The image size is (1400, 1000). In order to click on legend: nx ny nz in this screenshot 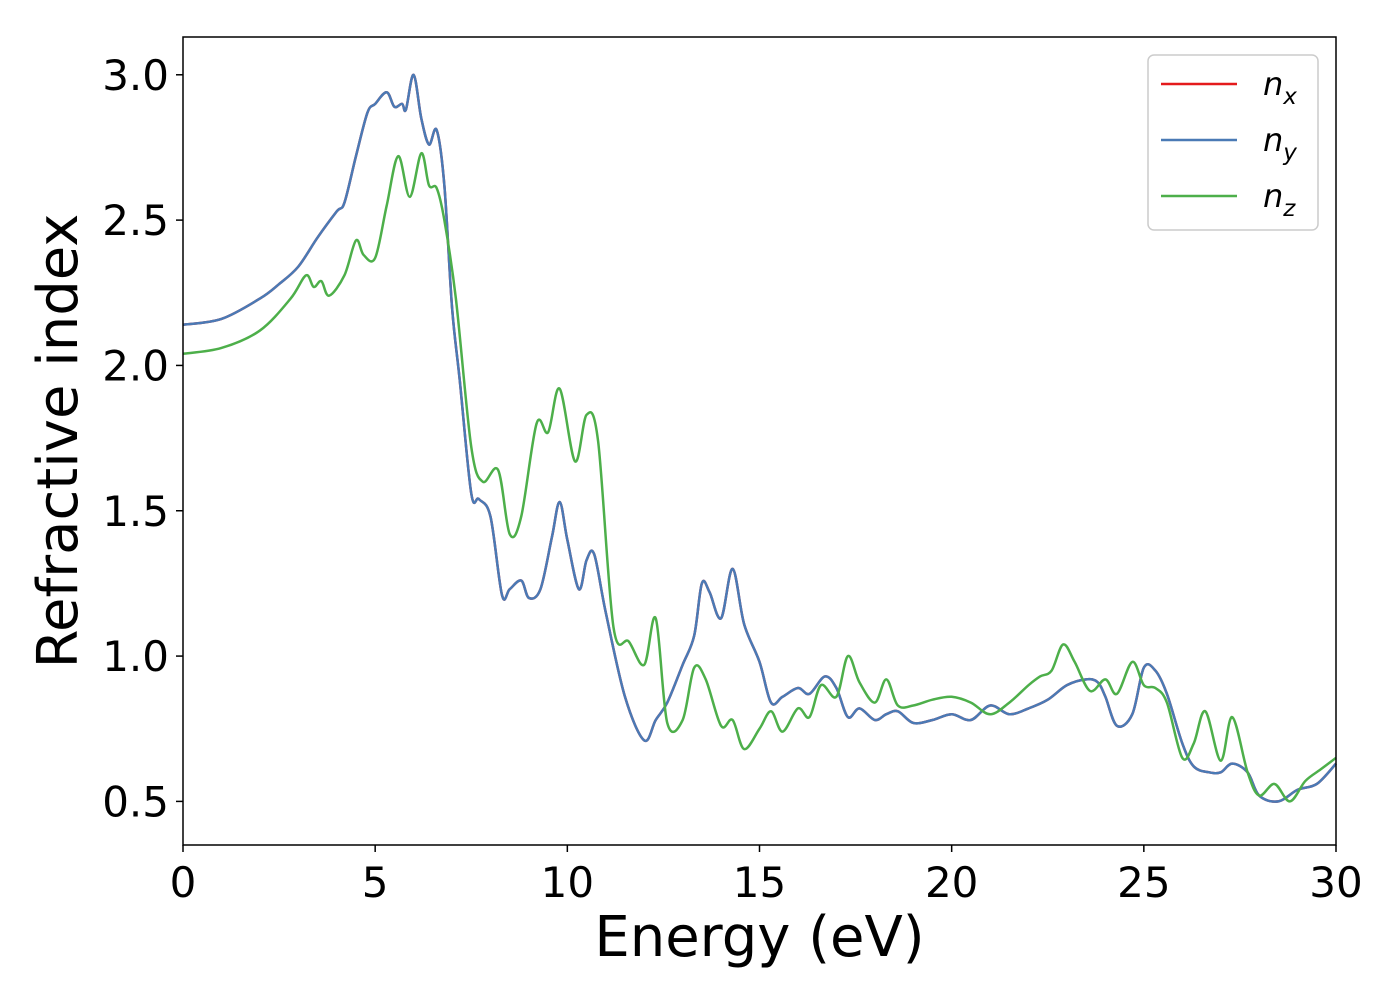, I will do `click(1233, 142)`.